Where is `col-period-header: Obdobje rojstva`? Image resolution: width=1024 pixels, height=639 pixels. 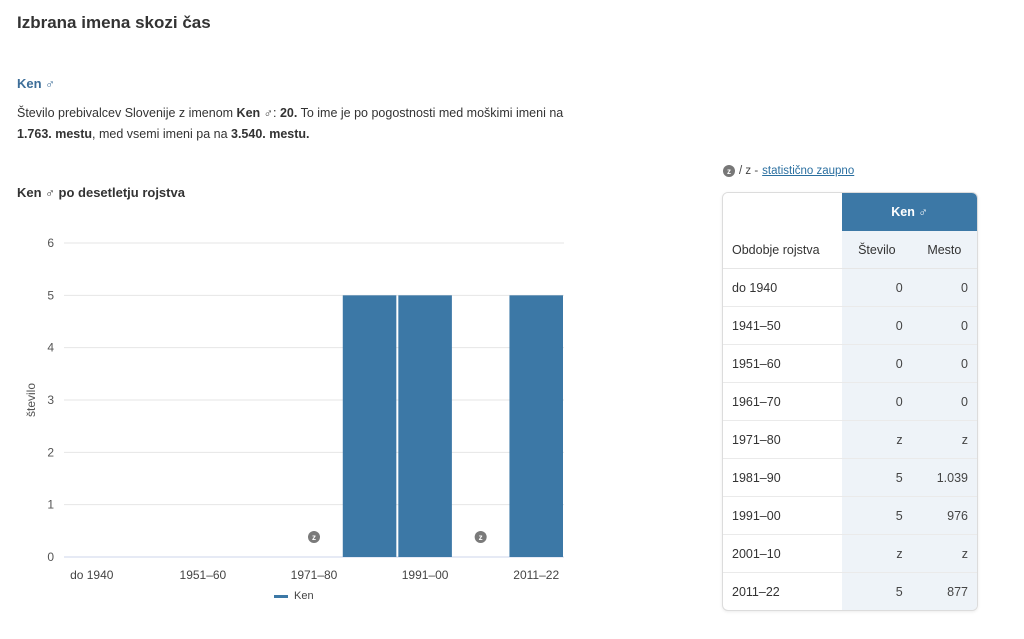
col-period-header: Obdobje rojstva is located at coordinates (782, 250).